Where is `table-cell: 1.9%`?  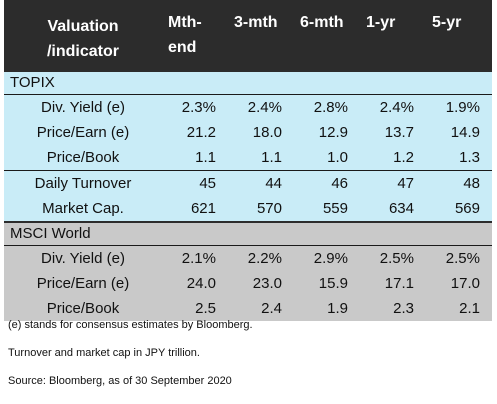 table-cell: 1.9% is located at coordinates (462, 107).